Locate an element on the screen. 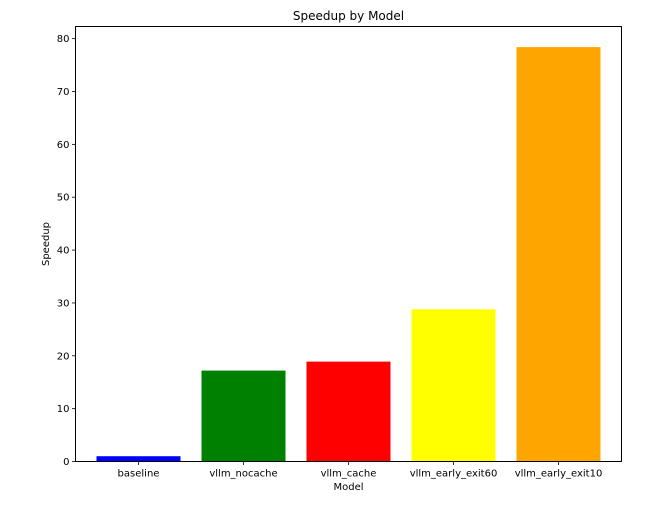  x-tick-label: vllm_cache is located at coordinates (349, 474).